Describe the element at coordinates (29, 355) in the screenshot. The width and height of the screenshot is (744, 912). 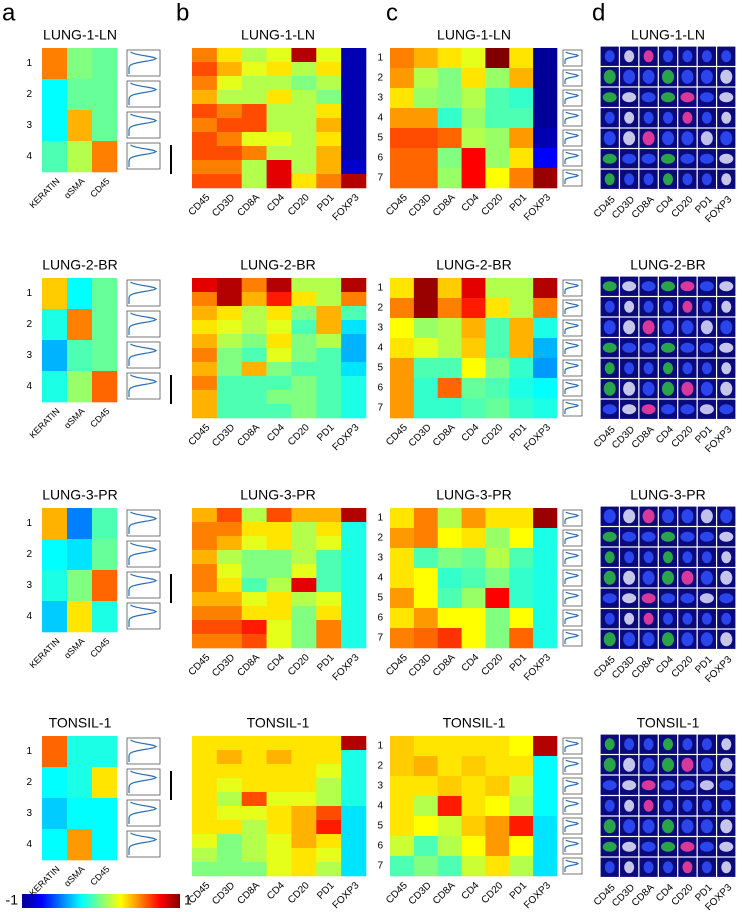
I see `cluster-label: 3` at that location.